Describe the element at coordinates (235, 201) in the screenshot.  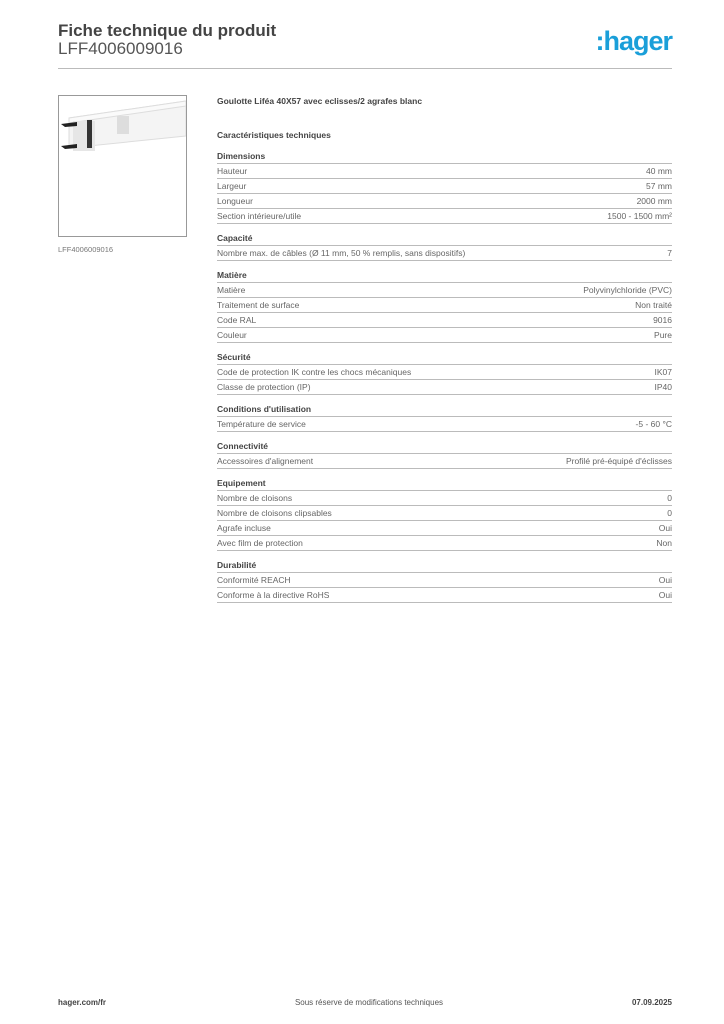
I see `spec-label: Longueur` at that location.